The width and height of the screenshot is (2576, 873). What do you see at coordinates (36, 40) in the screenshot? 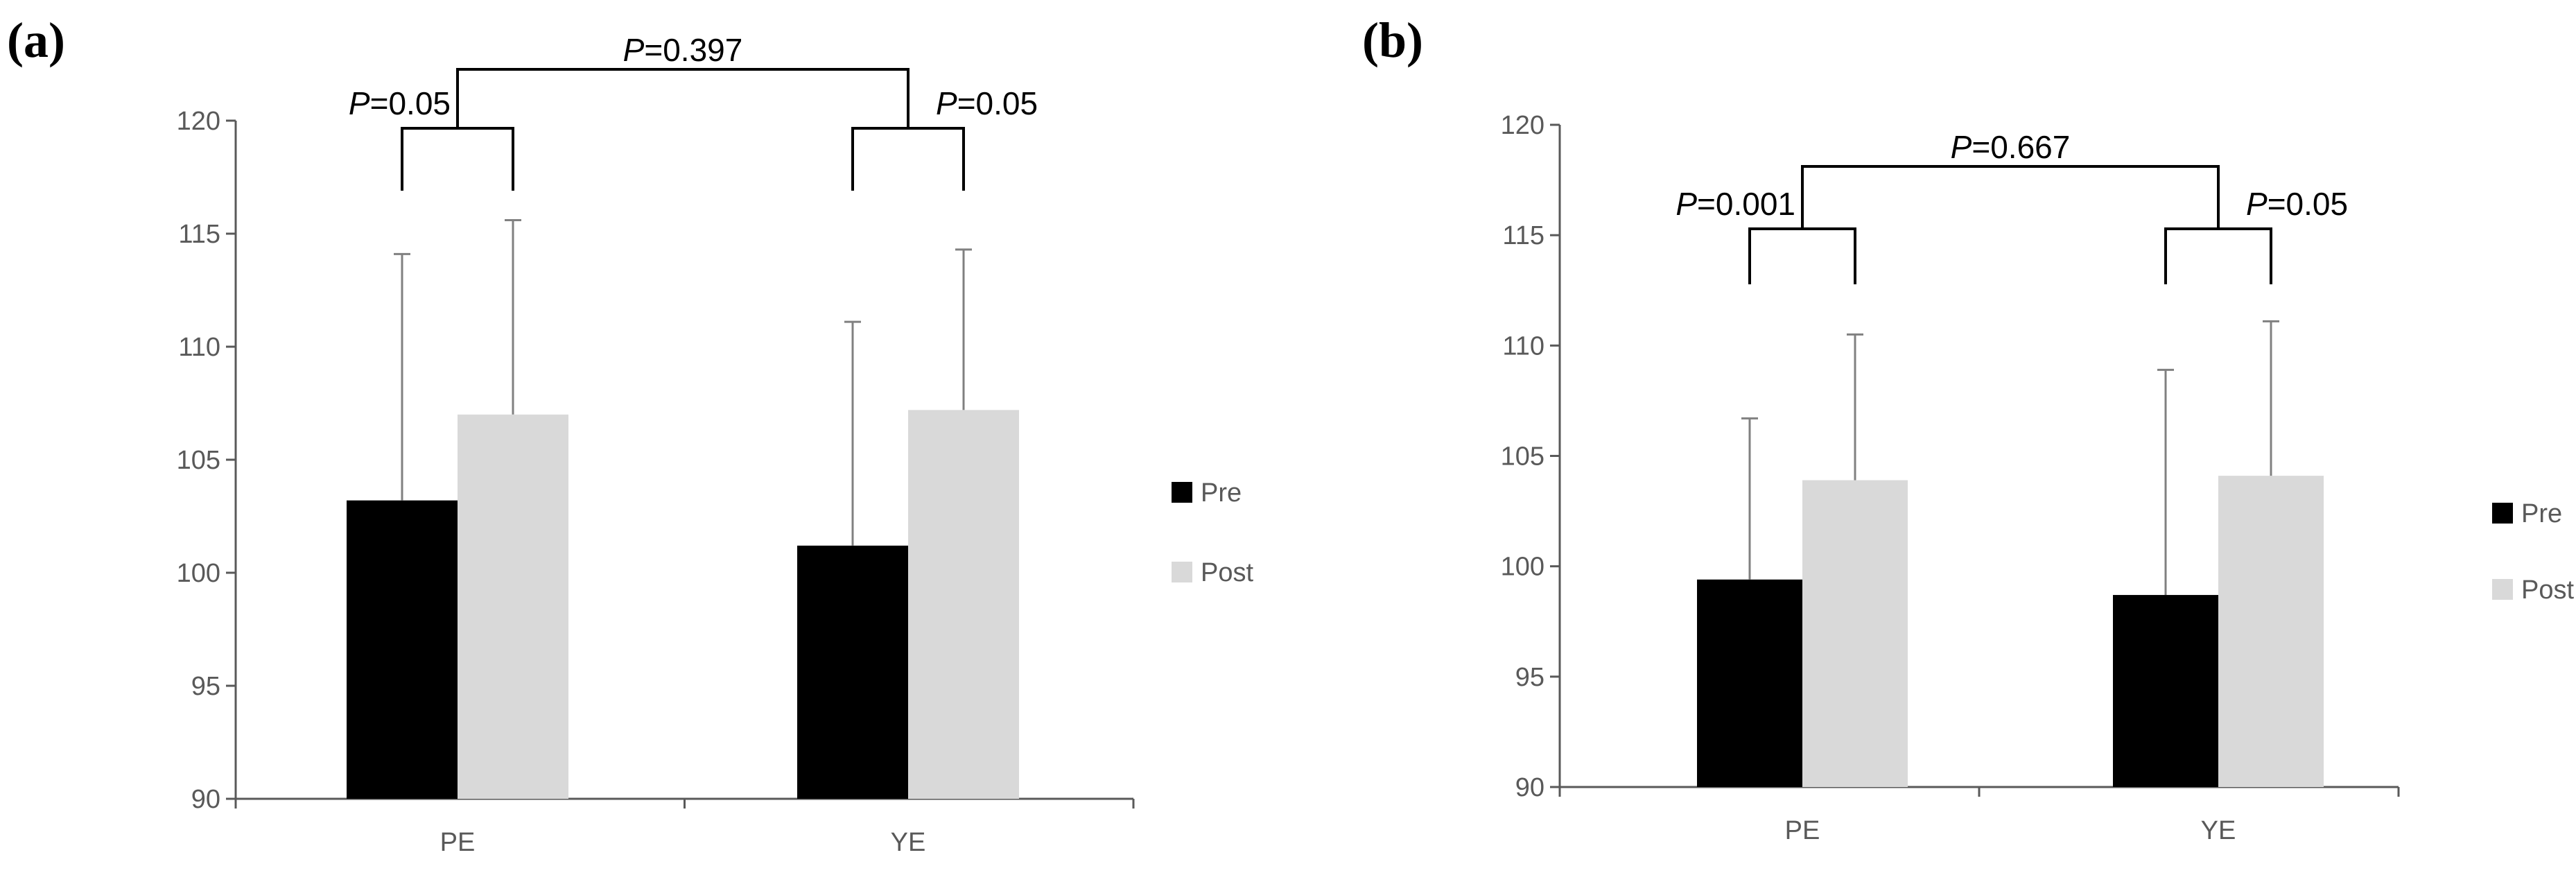
I see `panel-label: (a)` at bounding box center [36, 40].